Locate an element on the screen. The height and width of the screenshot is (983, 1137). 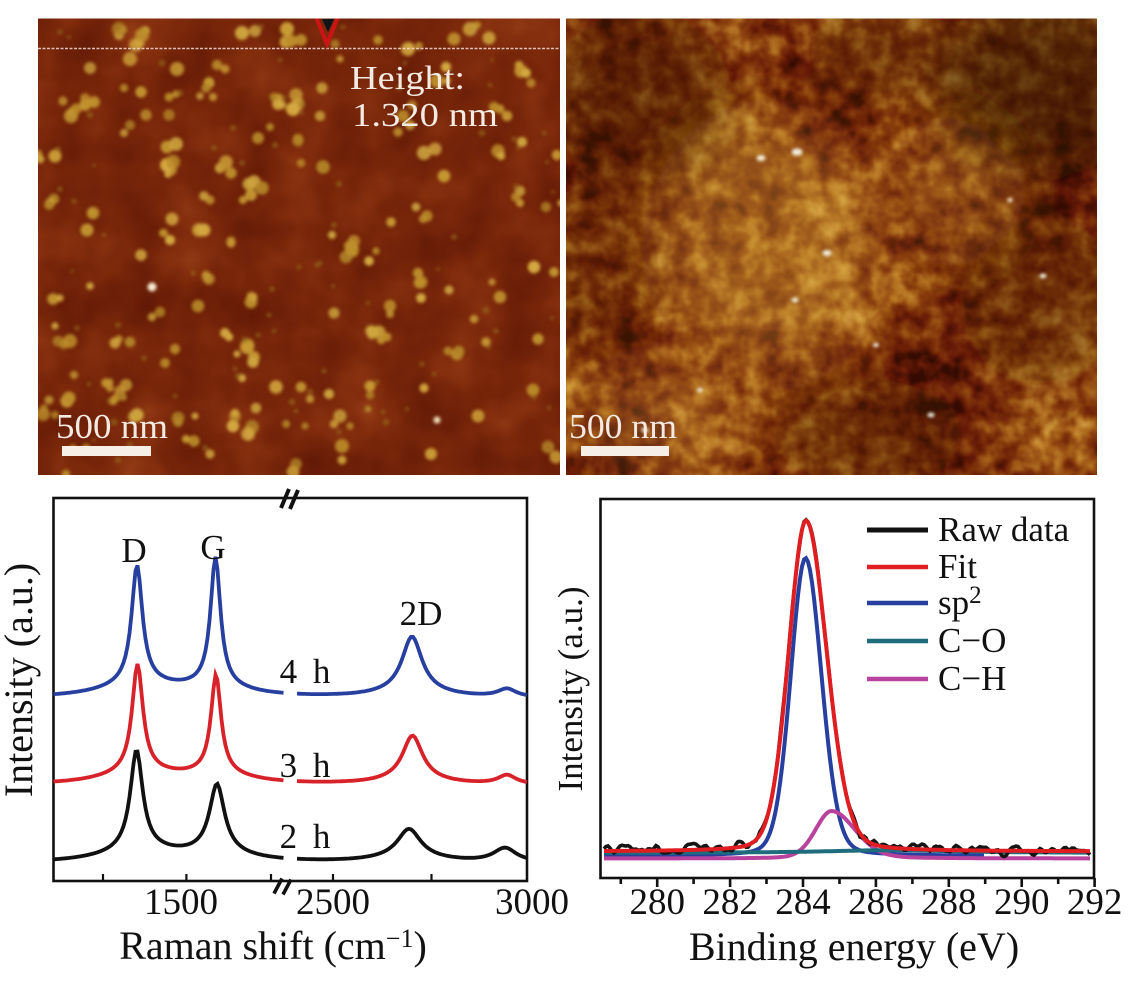
svg-text: Binding energy (eV) is located at coordinates (854, 946).